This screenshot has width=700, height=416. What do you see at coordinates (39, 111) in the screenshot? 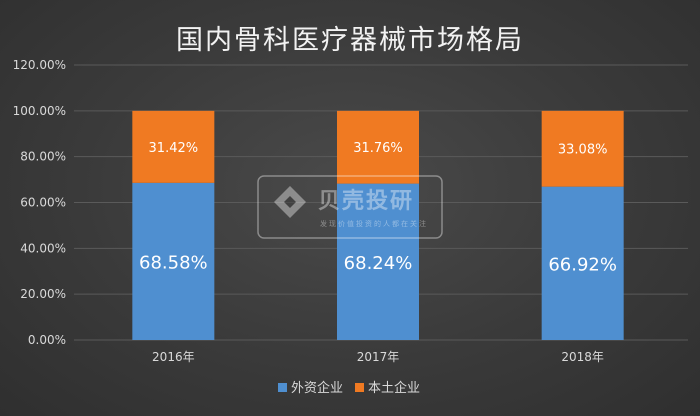
I see `y-tick-label: 100.00%` at bounding box center [39, 111].